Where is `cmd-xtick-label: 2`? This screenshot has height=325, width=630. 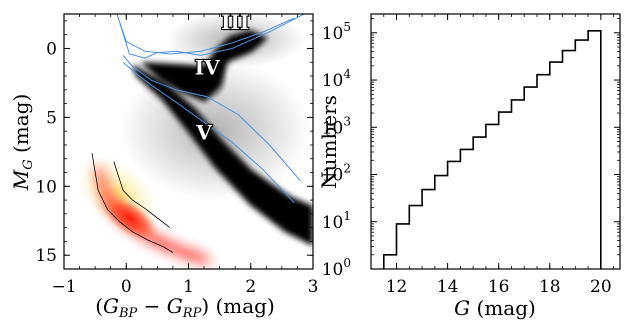
cmd-xtick-label: 2 is located at coordinates (250, 287).